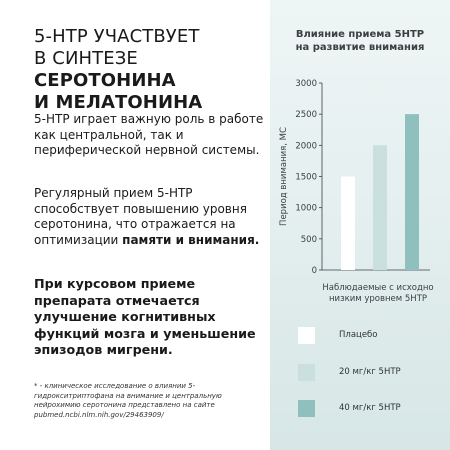  What do you see at coordinates (306, 115) in the screenshot?
I see `y-tick-label-2500: 2500` at bounding box center [306, 115].